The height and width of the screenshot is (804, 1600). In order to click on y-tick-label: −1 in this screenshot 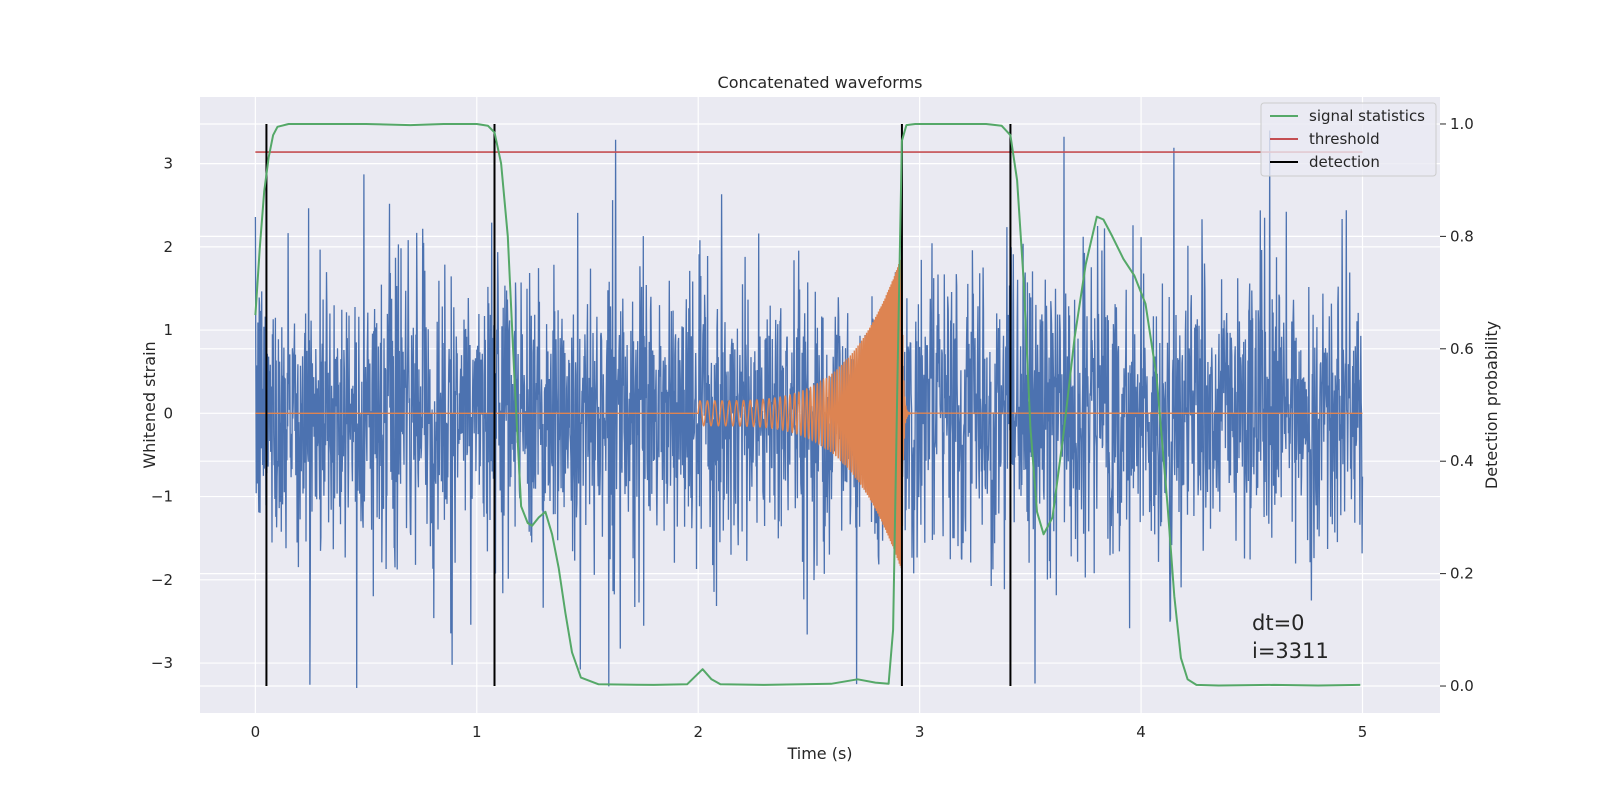, I will do `click(162, 497)`.